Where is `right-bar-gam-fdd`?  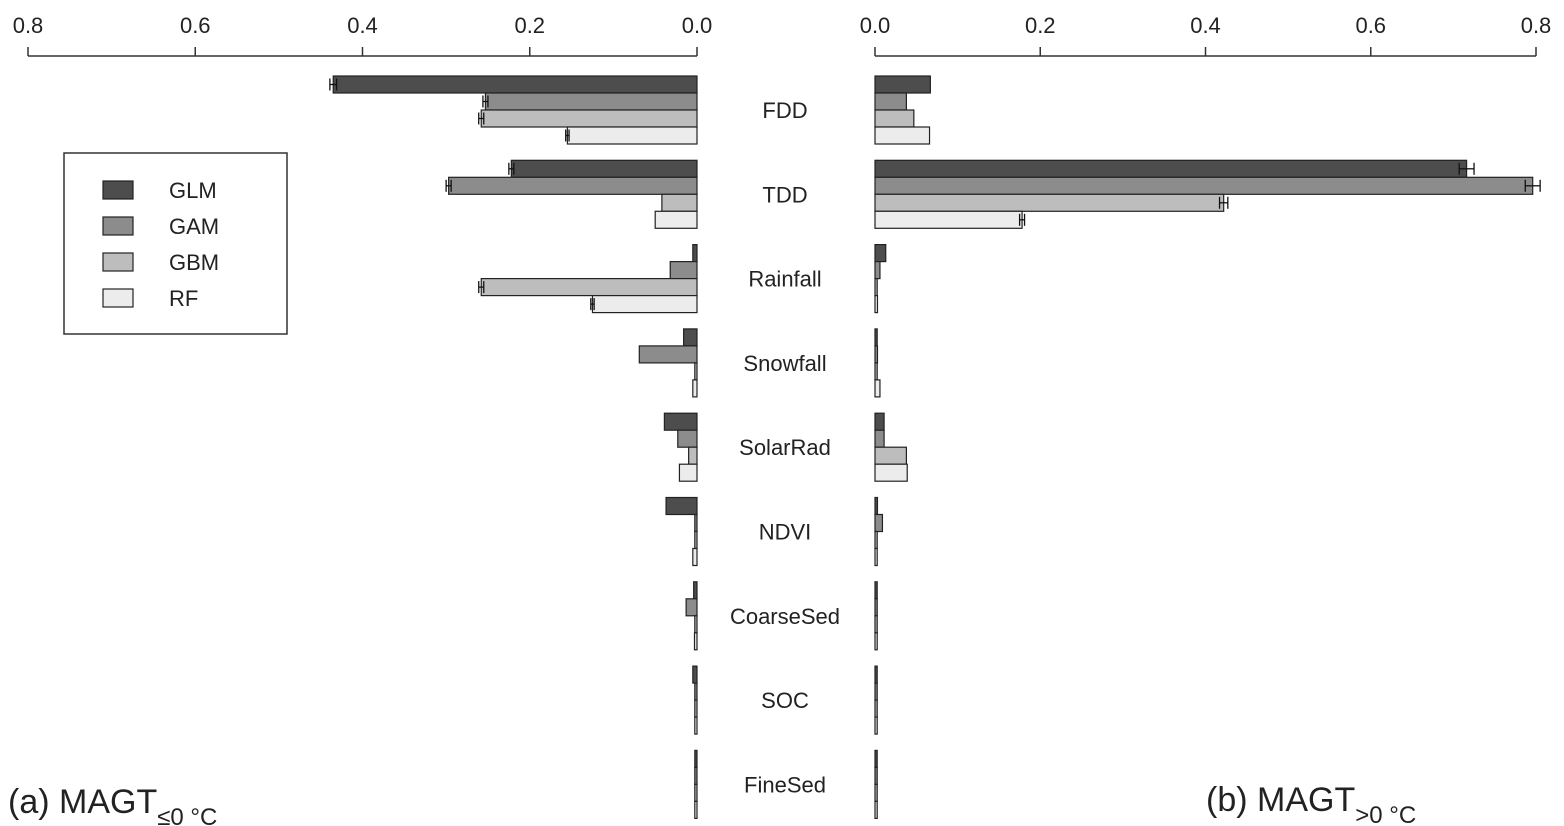
right-bar-gam-fdd is located at coordinates (890, 101).